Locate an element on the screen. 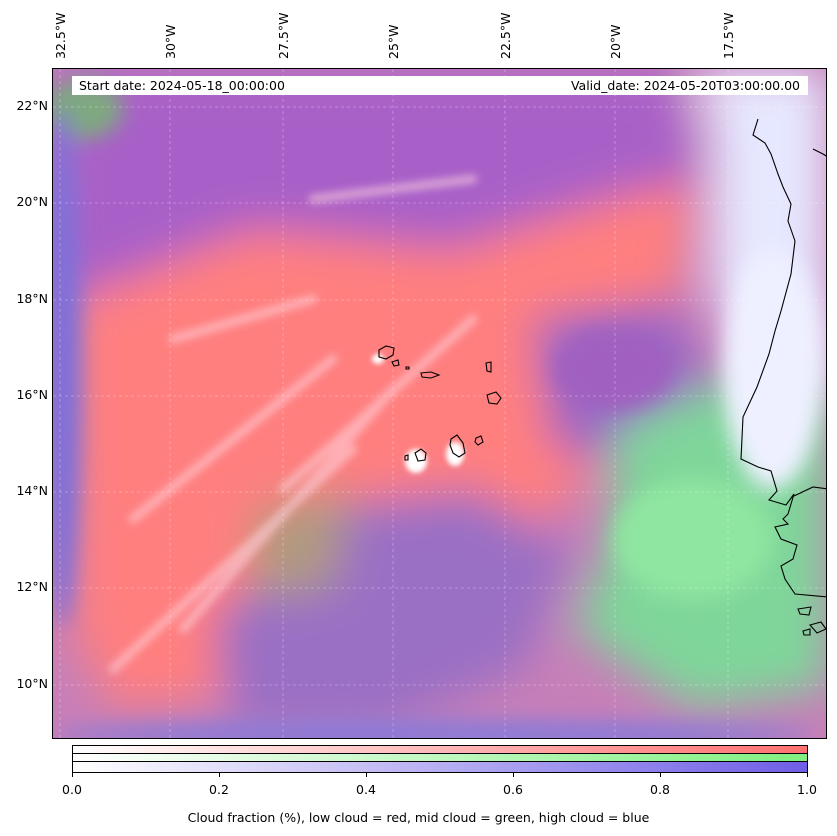 This screenshot has height=836, width=837. african-coastline is located at coordinates (783, 377).